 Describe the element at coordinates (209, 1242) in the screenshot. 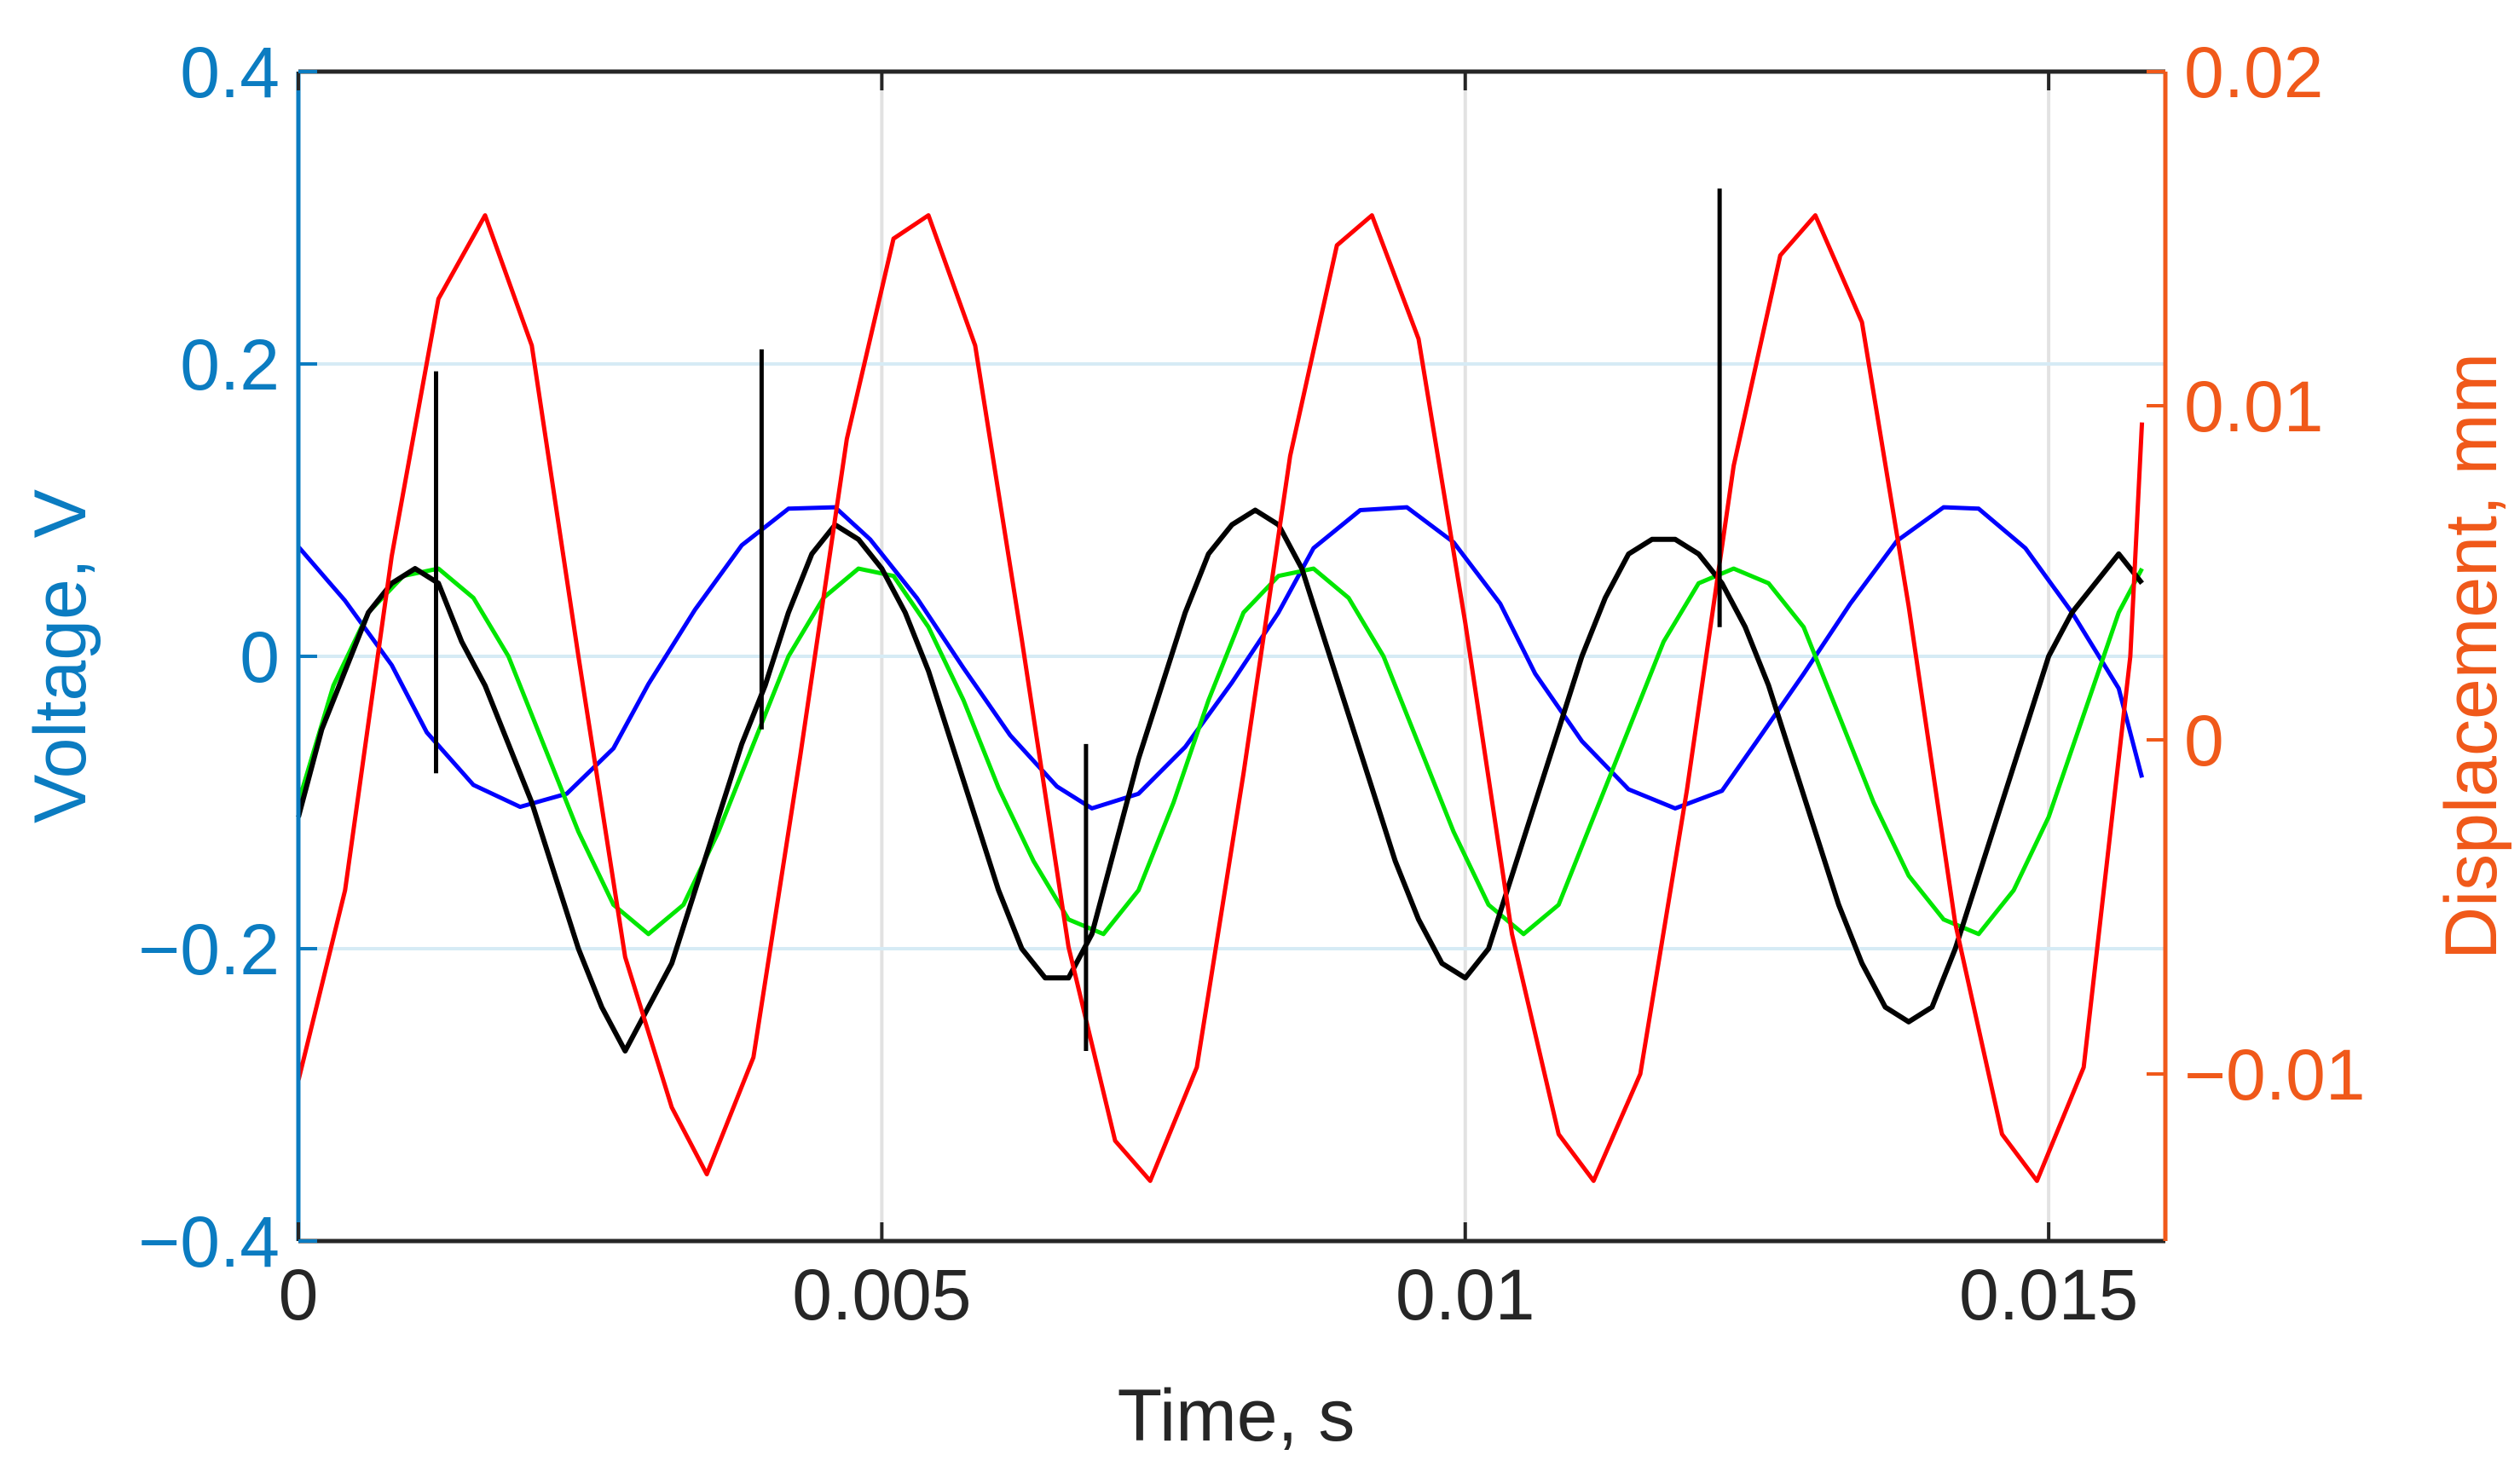

I see `y-left-tick-label-0: −0.4` at that location.